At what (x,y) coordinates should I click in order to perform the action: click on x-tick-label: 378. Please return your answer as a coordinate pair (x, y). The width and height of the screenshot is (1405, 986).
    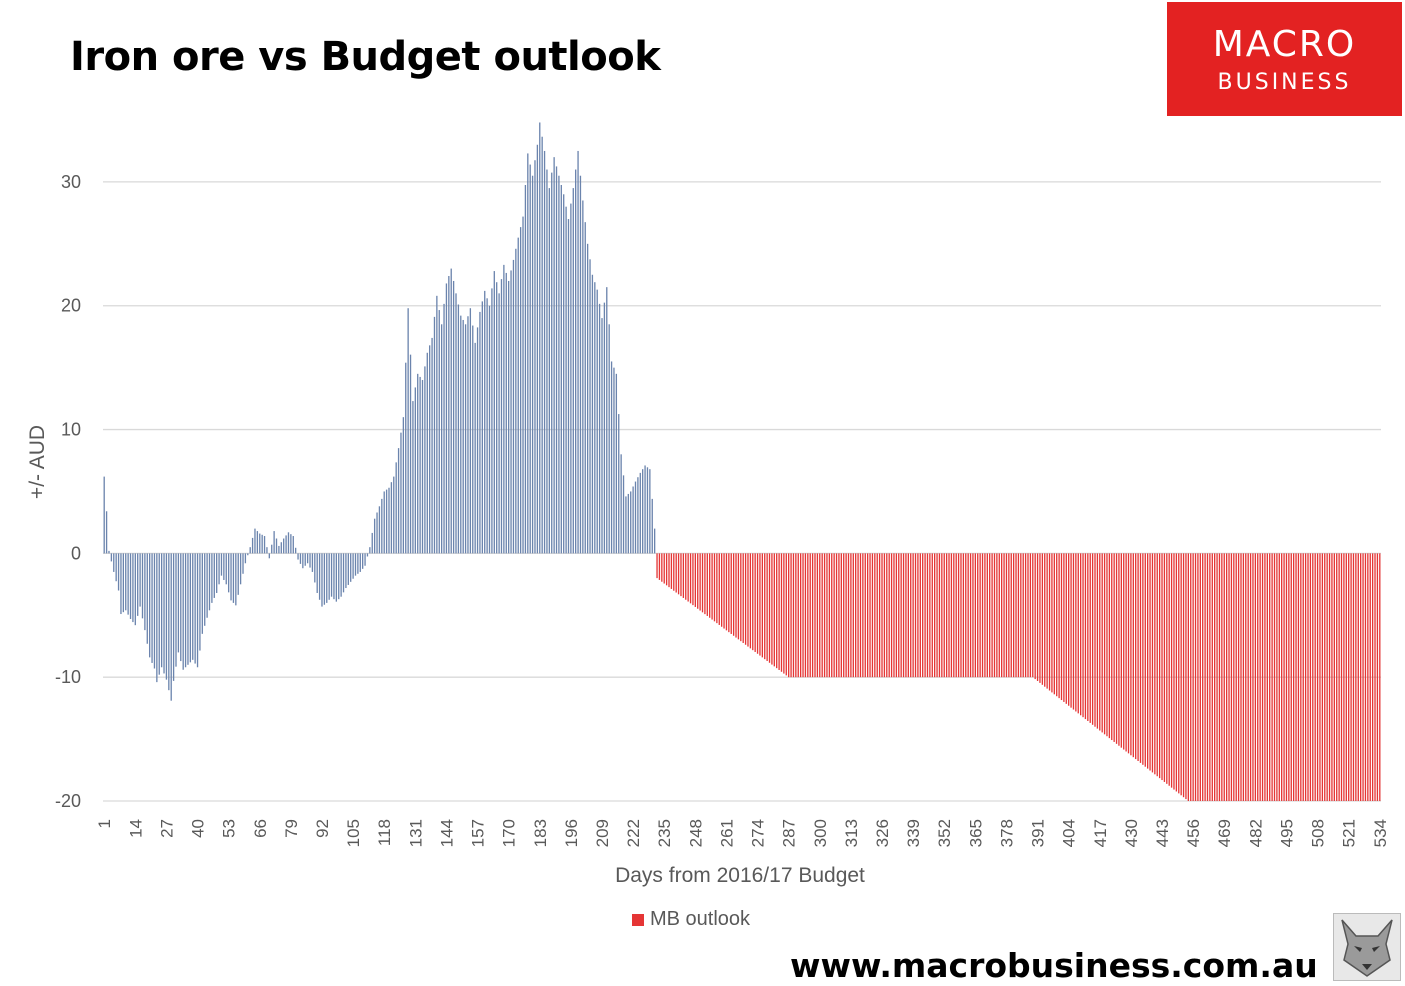
    Looking at the image, I should click on (1006, 833).